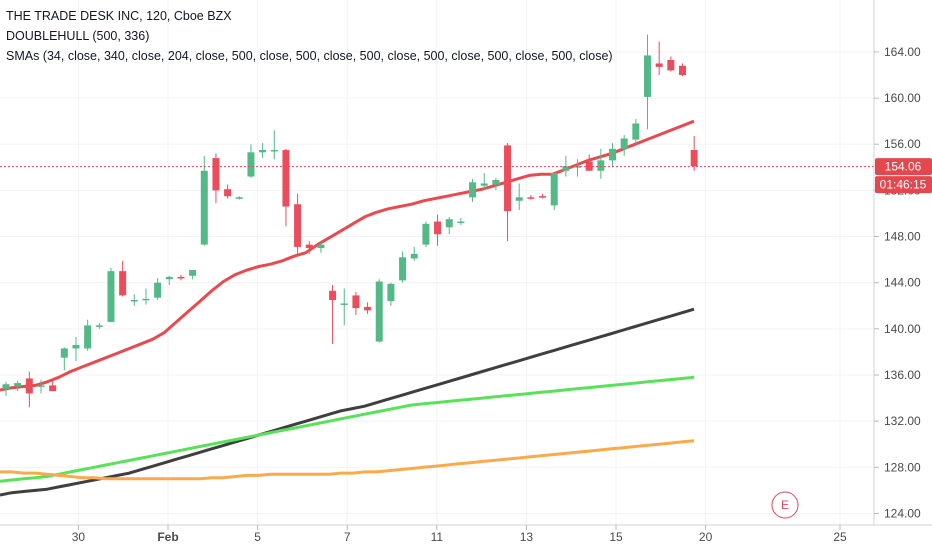 This screenshot has height=550, width=932. Describe the element at coordinates (840, 537) in the screenshot. I see `x-tick-label: 25` at that location.